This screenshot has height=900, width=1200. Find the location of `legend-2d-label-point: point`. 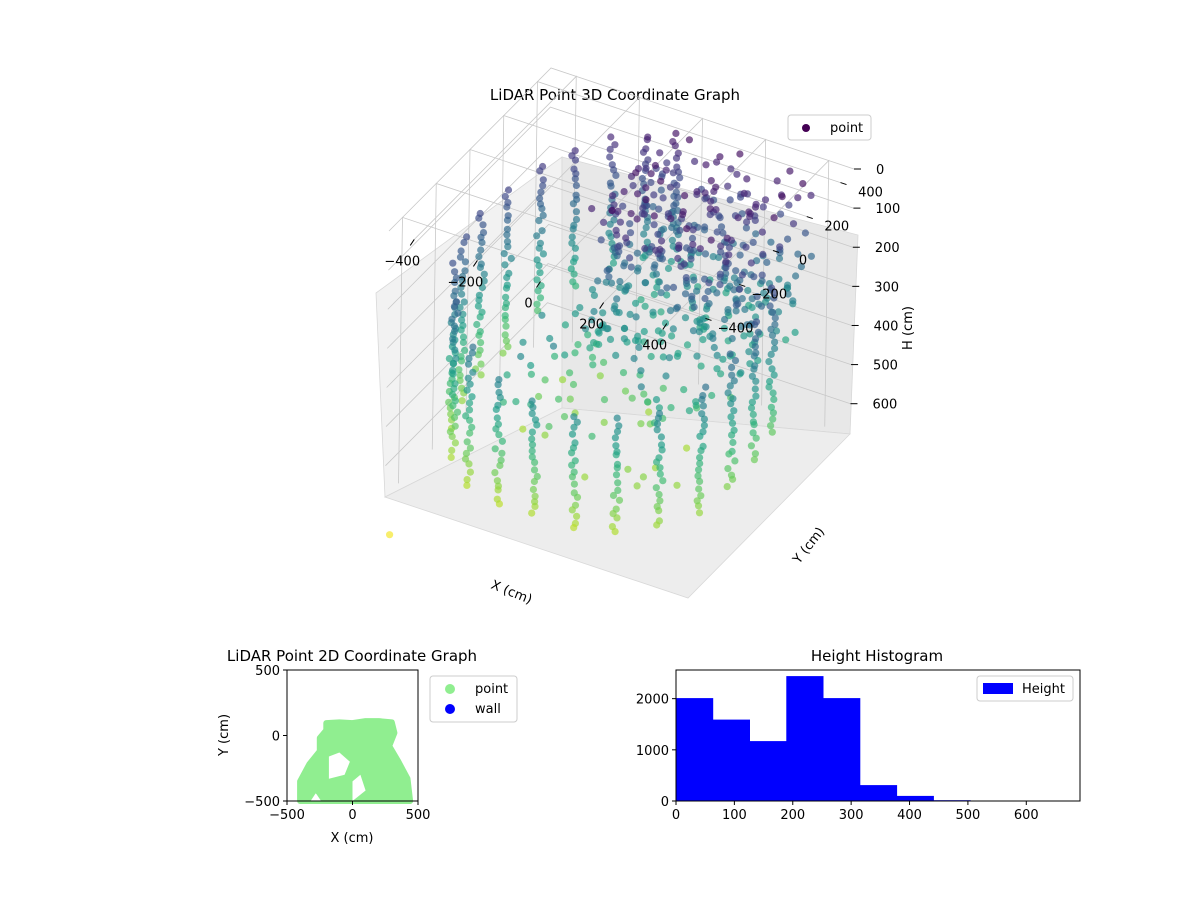

legend-2d-label-point: point is located at coordinates (491, 689).